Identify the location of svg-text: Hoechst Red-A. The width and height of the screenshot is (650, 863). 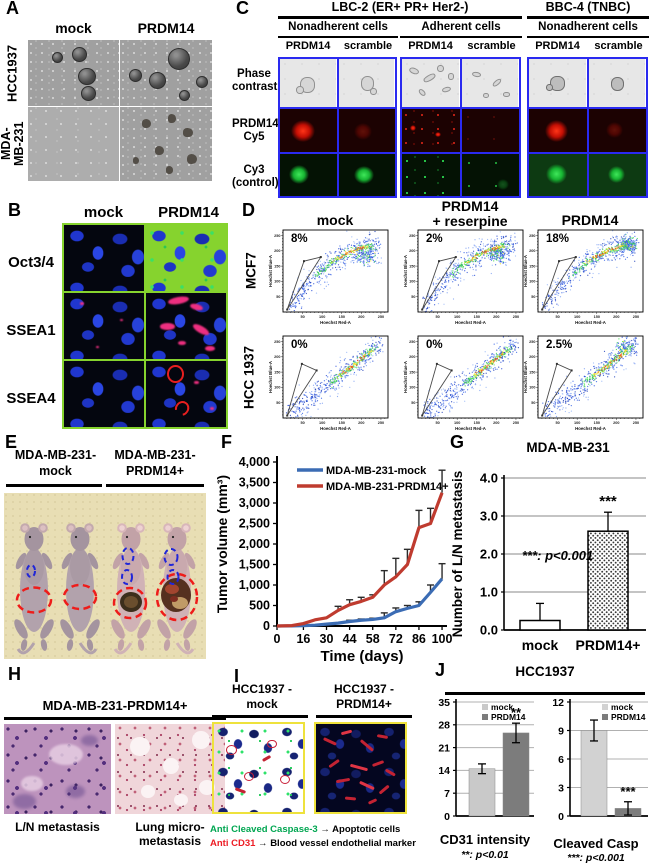
(335, 322).